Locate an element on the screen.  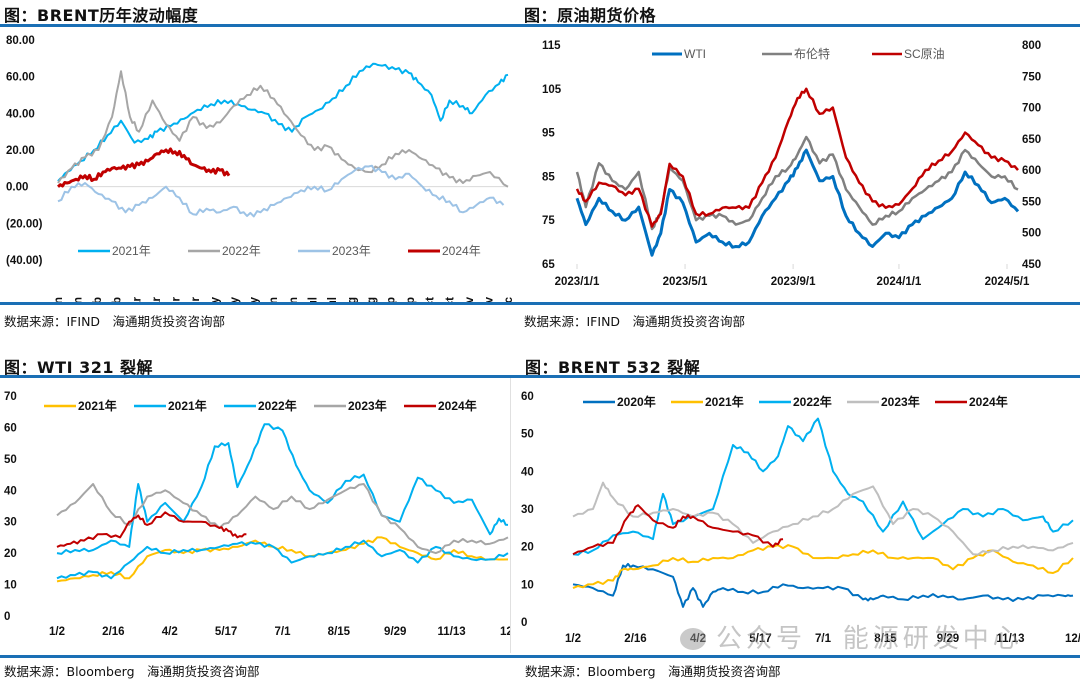
x-tick-label: 9/29 is located at coordinates (395, 632).